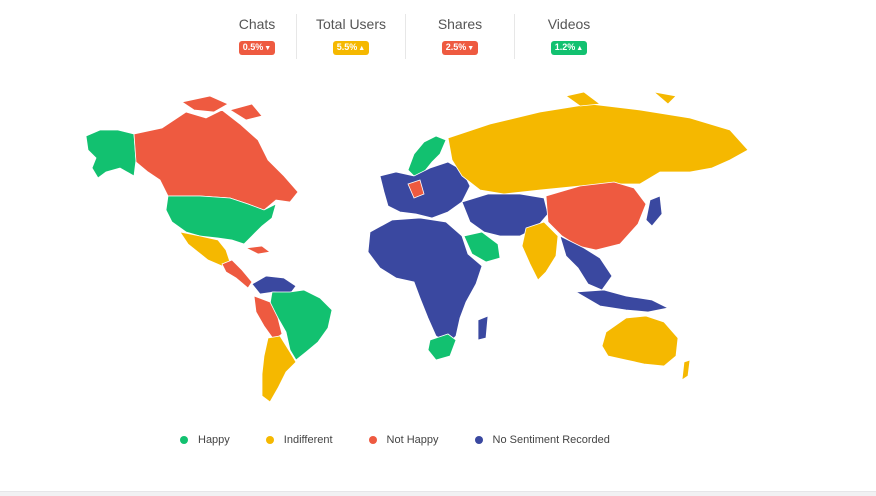  Describe the element at coordinates (569, 24) in the screenshot. I see `stat-label: Videos` at that location.